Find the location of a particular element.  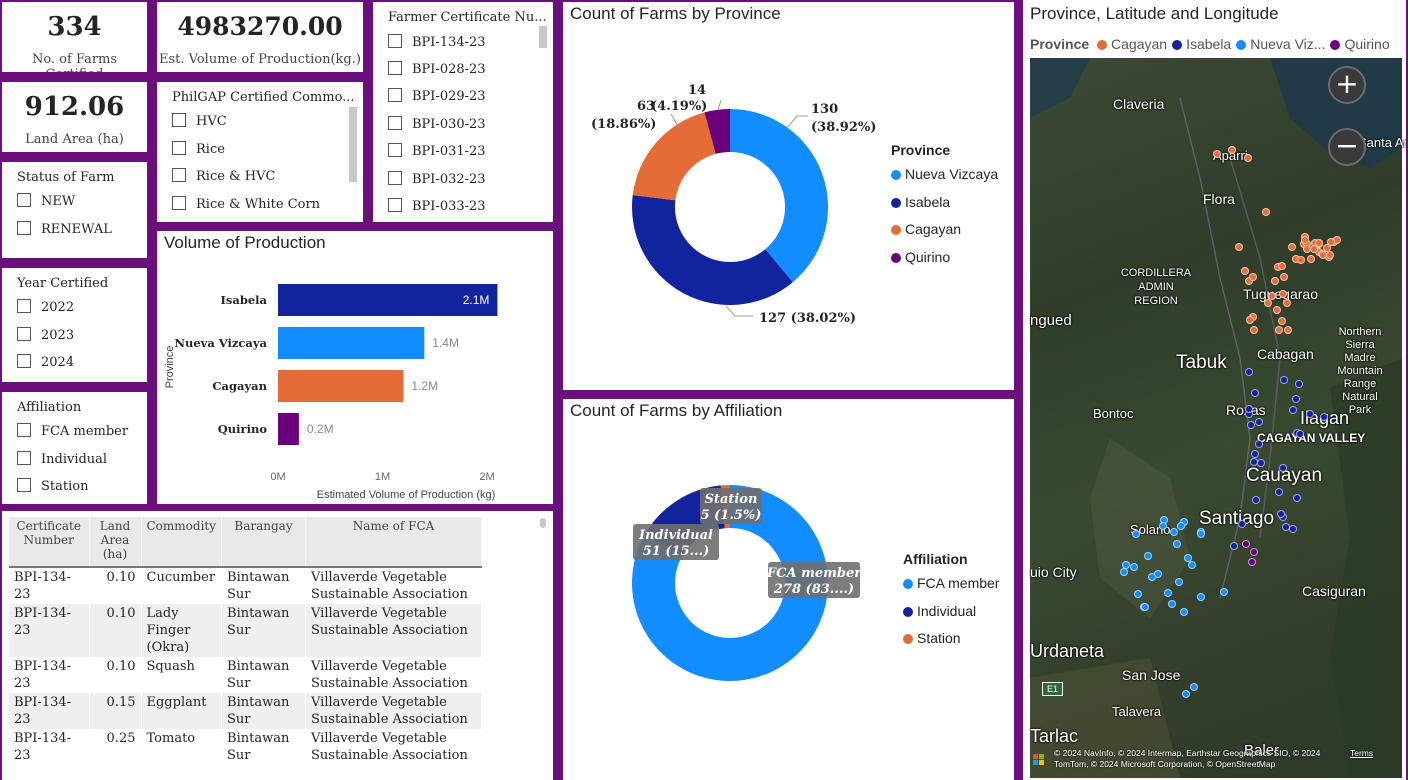

zoom-in-button: + is located at coordinates (1347, 85).